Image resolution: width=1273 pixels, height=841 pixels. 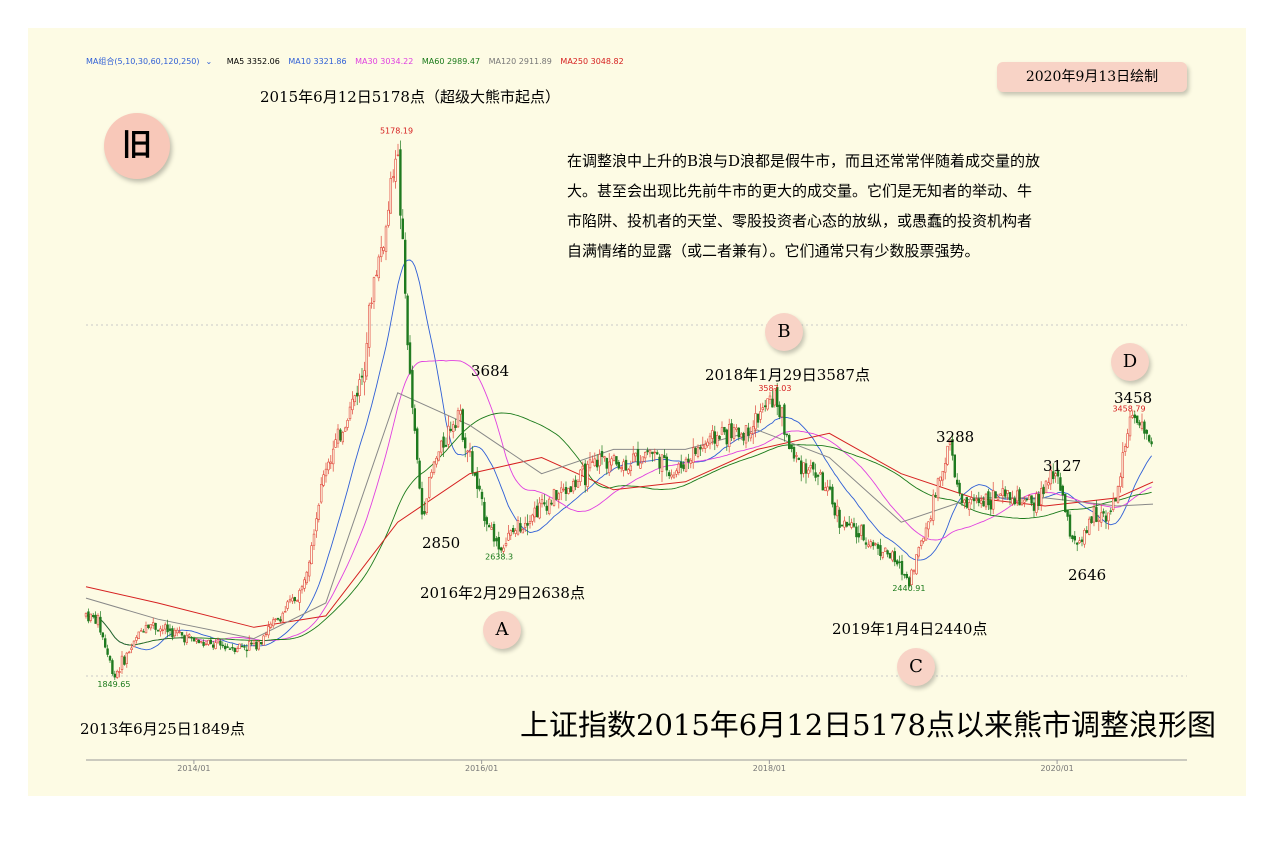 What do you see at coordinates (908, 588) in the screenshot?
I see `extreme-value-label: 2440.91` at bounding box center [908, 588].